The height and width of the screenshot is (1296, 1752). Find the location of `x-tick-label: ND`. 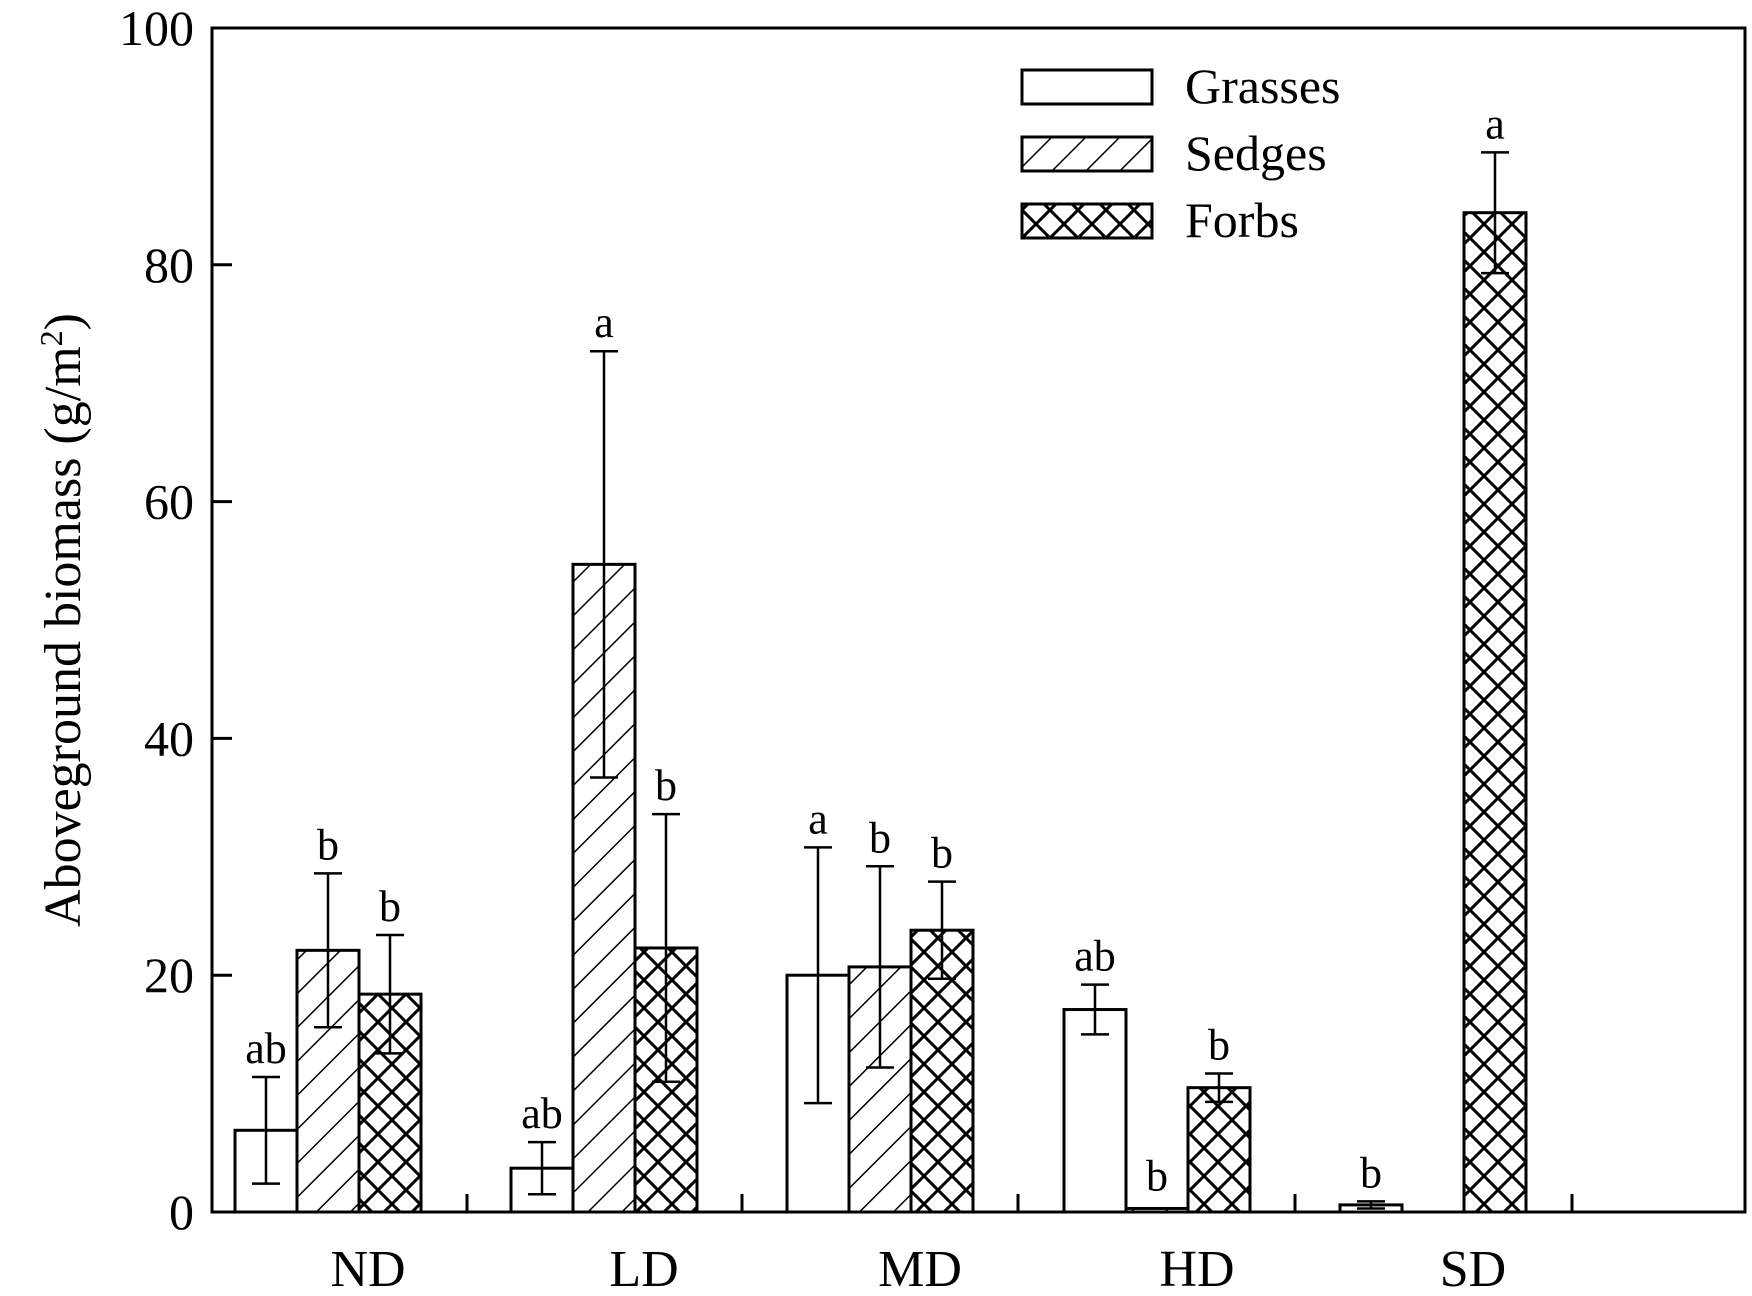

x-tick-label: ND is located at coordinates (367, 1268).